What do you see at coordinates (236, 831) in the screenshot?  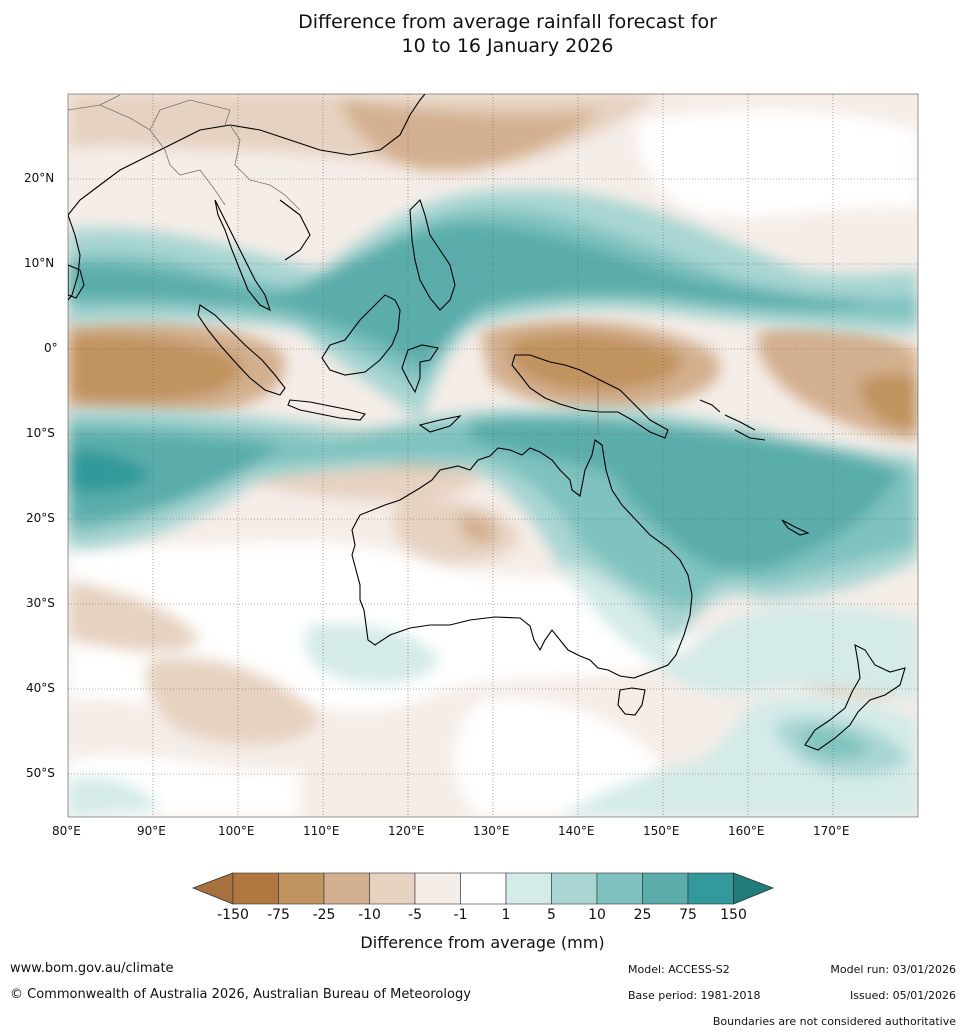 I see `lon-label-100e: 100°E` at bounding box center [236, 831].